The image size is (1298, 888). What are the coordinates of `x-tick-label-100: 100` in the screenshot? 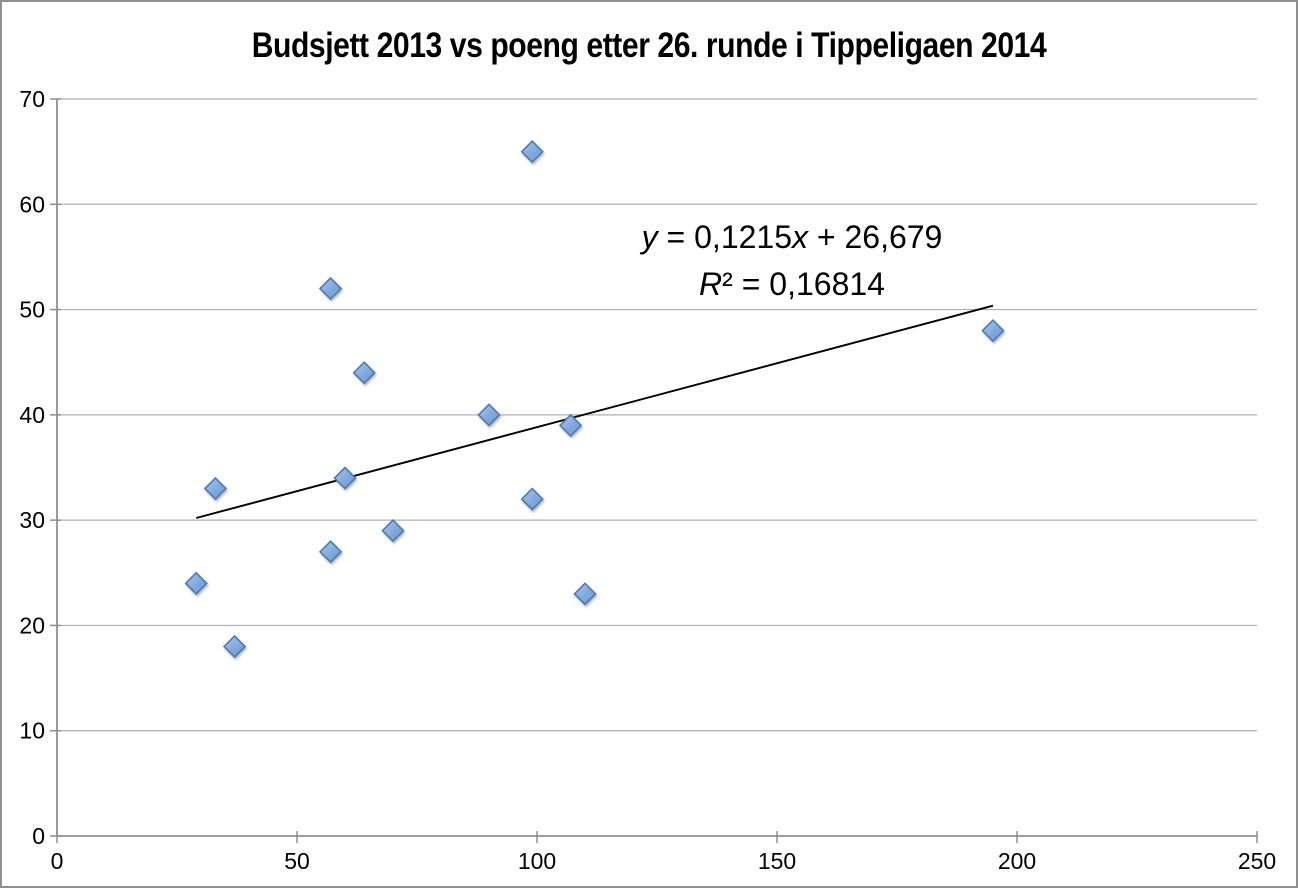 It's located at (537, 861).